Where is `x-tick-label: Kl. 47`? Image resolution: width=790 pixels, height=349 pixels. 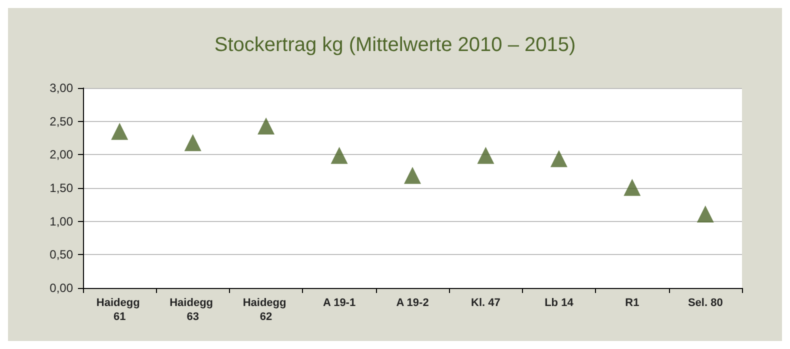
x-tick-label: Kl. 47 is located at coordinates (485, 303).